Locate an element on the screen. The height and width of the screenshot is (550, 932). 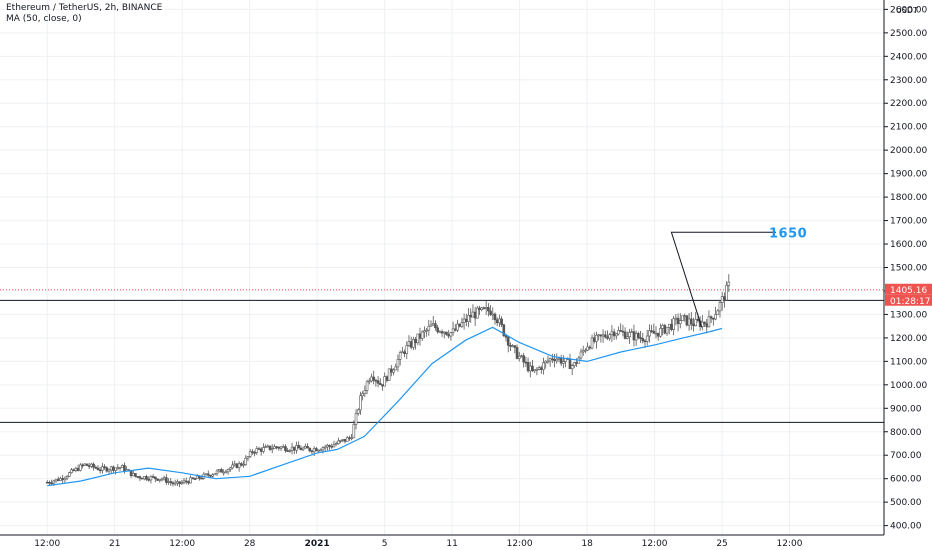
current-price-tag is located at coordinates (908, 289).